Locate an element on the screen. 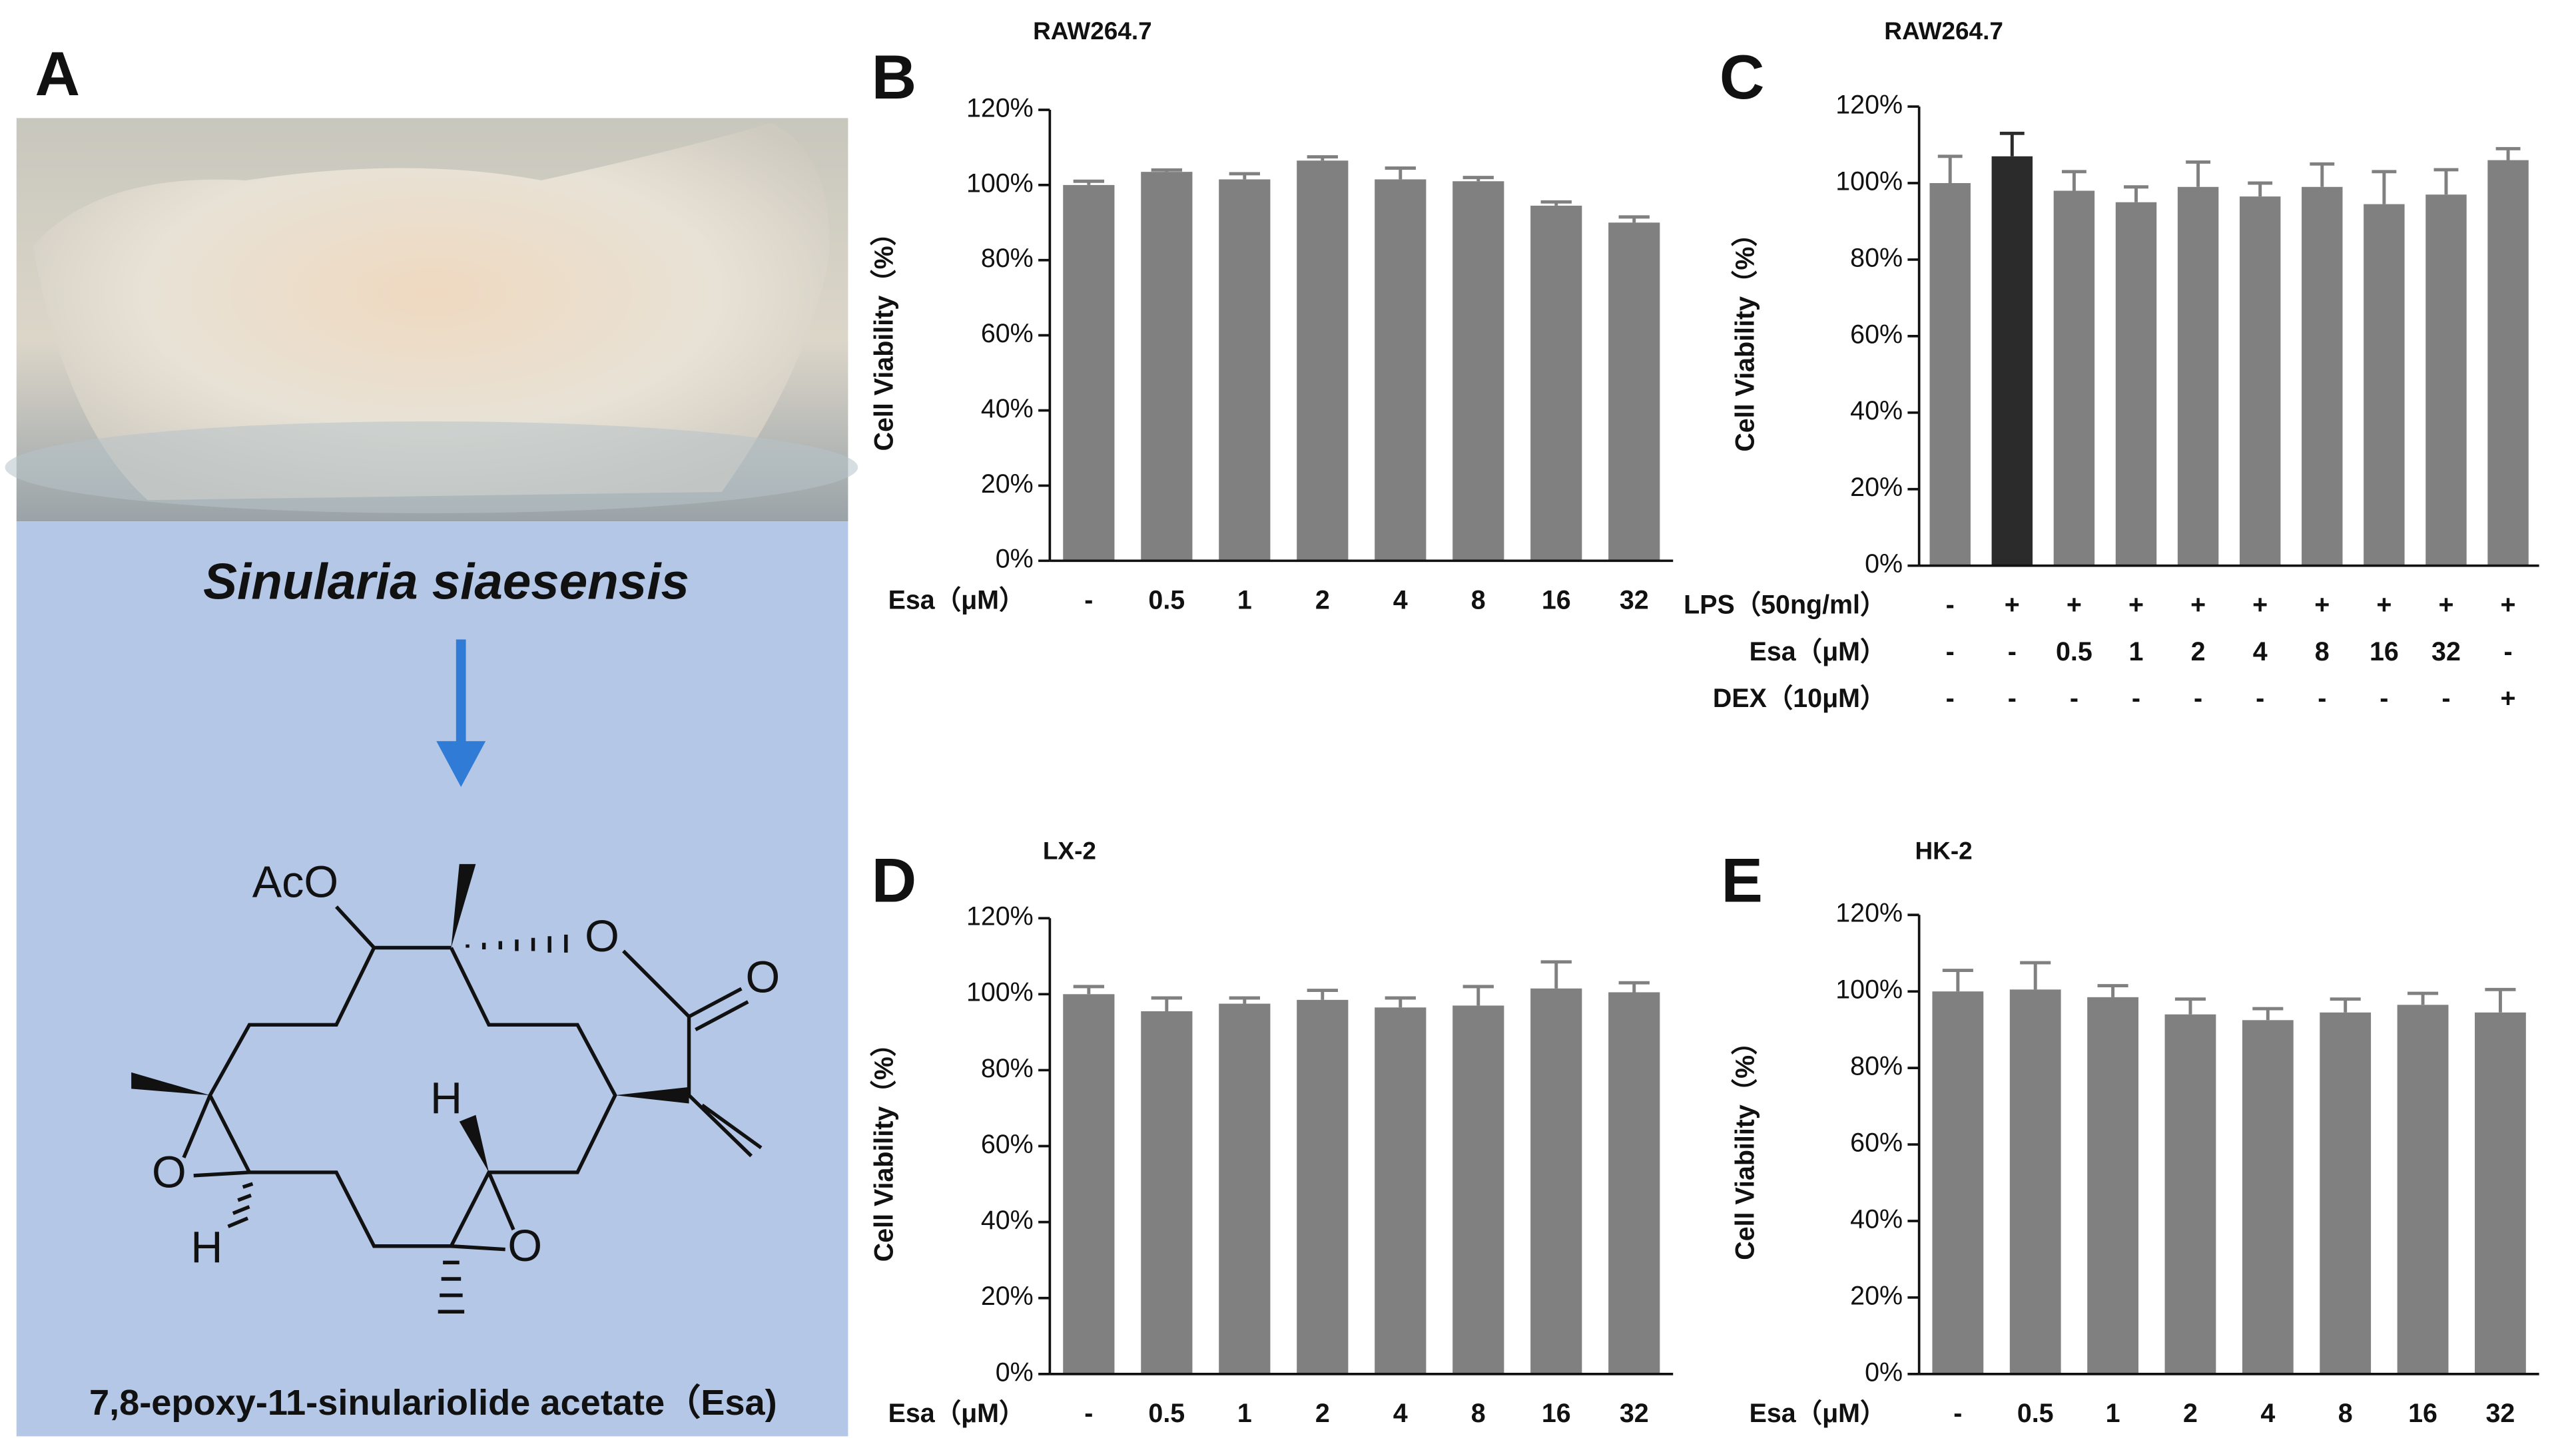 The width and height of the screenshot is (2572, 1456). chart-title: RAW264.7 is located at coordinates (1092, 31).